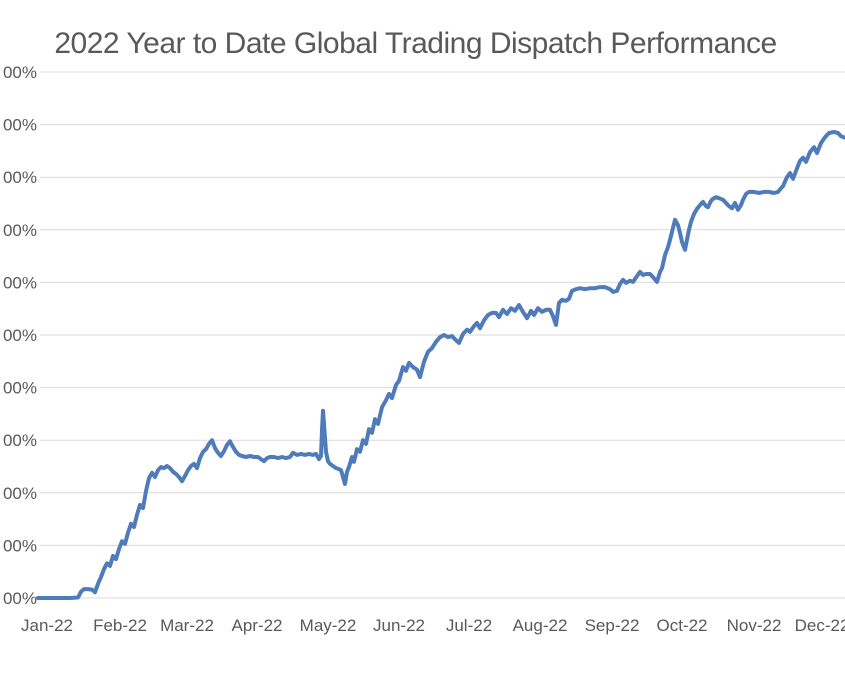  What do you see at coordinates (469, 625) in the screenshot?
I see `x-axis-tick-label: Jul-22` at bounding box center [469, 625].